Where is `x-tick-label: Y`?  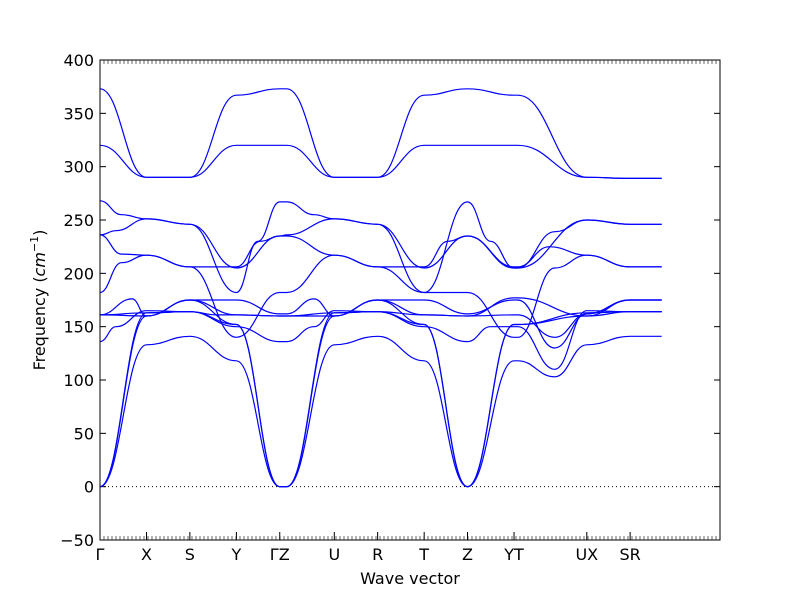 x-tick-label: Y is located at coordinates (236, 554).